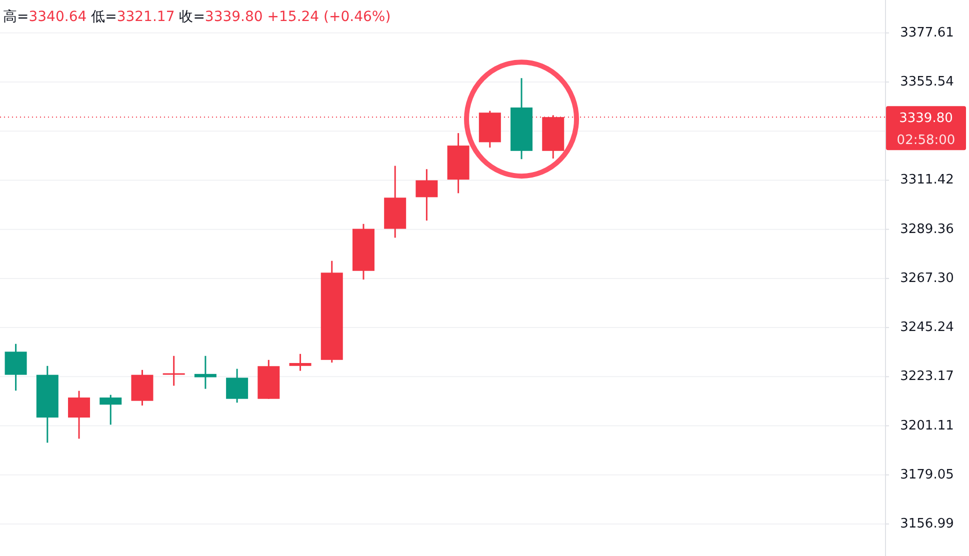 The image size is (969, 556). I want to click on y-tick-label: 3267.30, so click(927, 278).